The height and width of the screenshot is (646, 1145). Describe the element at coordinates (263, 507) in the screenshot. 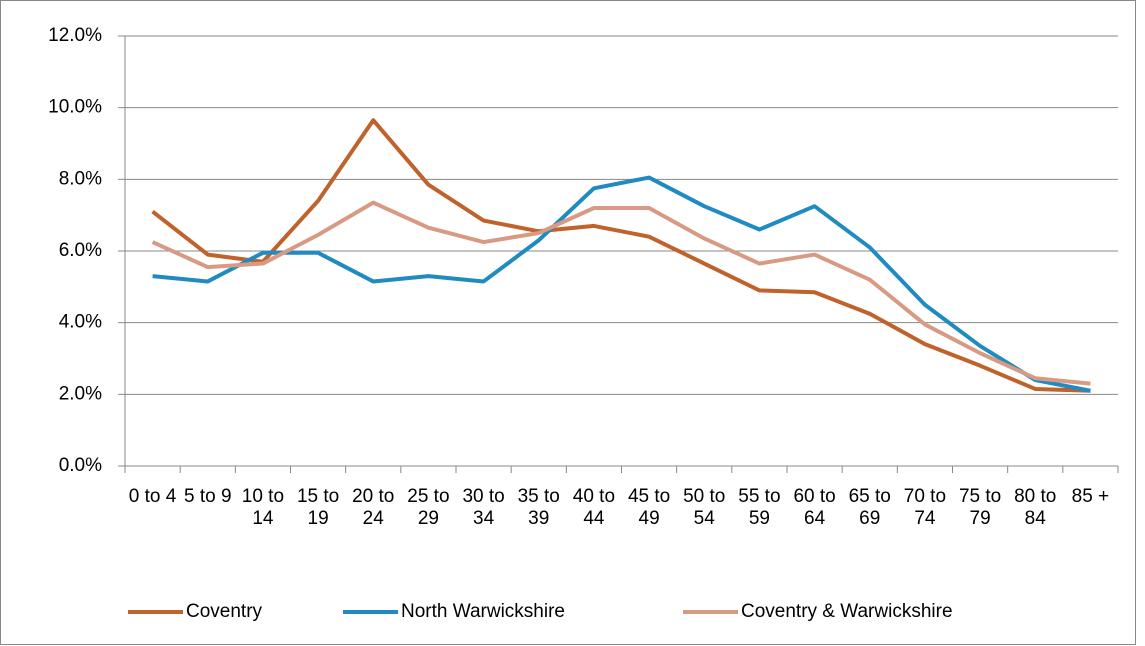

I see `x-tick-label: 10 to 14` at that location.